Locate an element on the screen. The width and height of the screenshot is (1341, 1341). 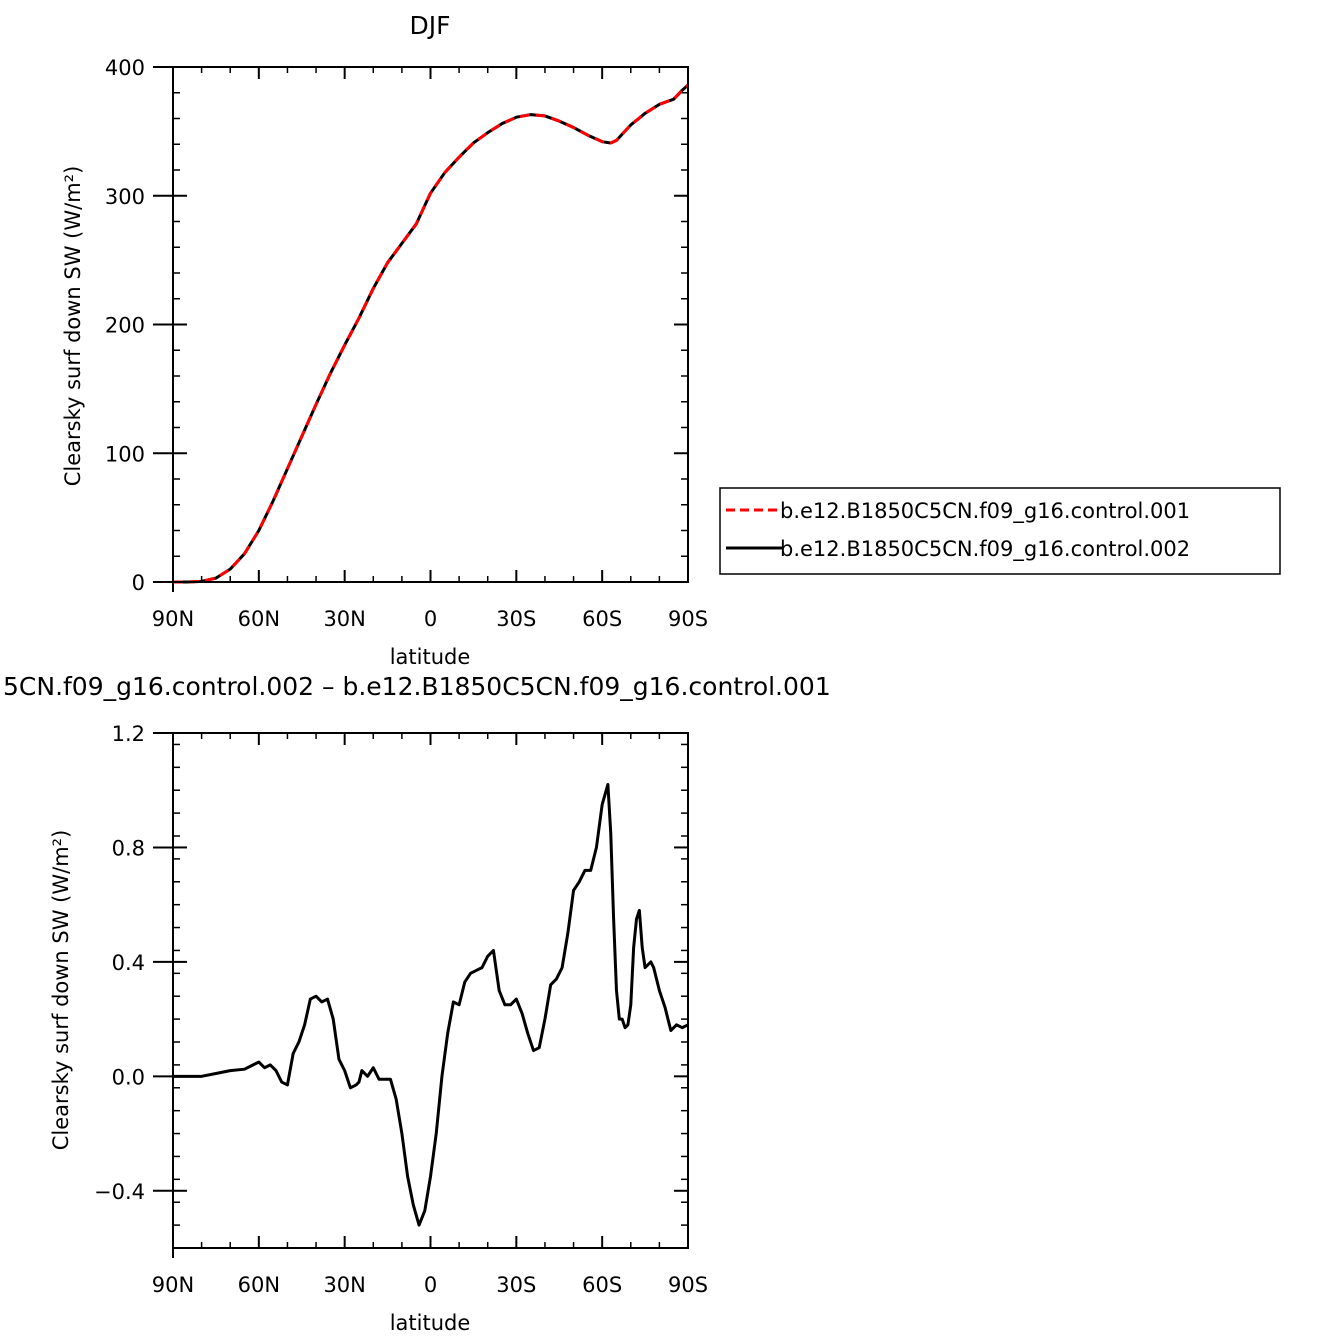
top-chart-y-axis-label: Clearsky surf down SW (W/m²) is located at coordinates (73, 326).